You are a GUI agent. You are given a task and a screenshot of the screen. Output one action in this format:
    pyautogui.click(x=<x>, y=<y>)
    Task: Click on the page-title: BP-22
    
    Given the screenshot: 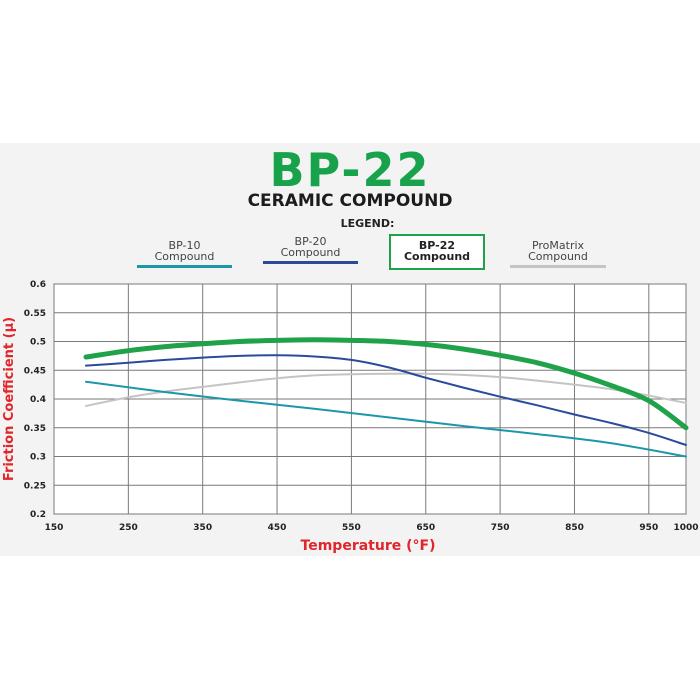 What is the action you would take?
    pyautogui.click(x=350, y=170)
    